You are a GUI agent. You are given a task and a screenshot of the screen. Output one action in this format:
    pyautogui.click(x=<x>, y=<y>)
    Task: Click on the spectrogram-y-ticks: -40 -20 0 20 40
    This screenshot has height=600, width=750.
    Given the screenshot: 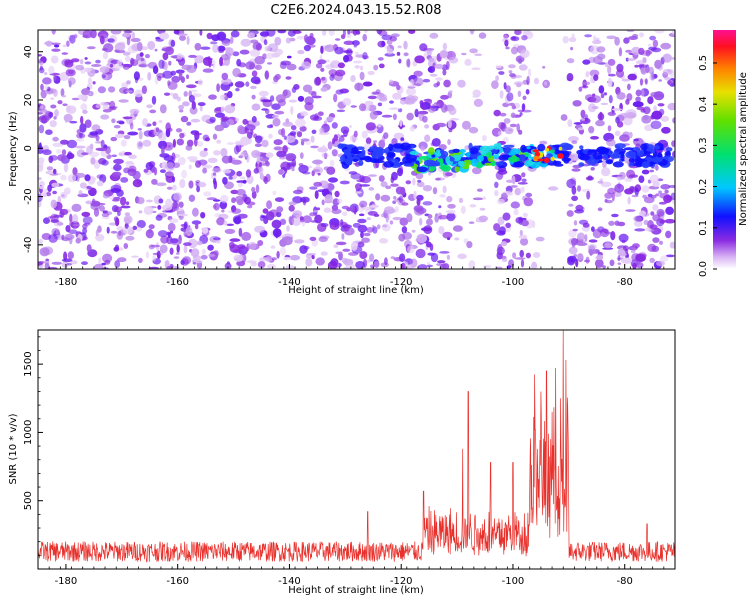 What is the action you would take?
    pyautogui.click(x=33, y=149)
    